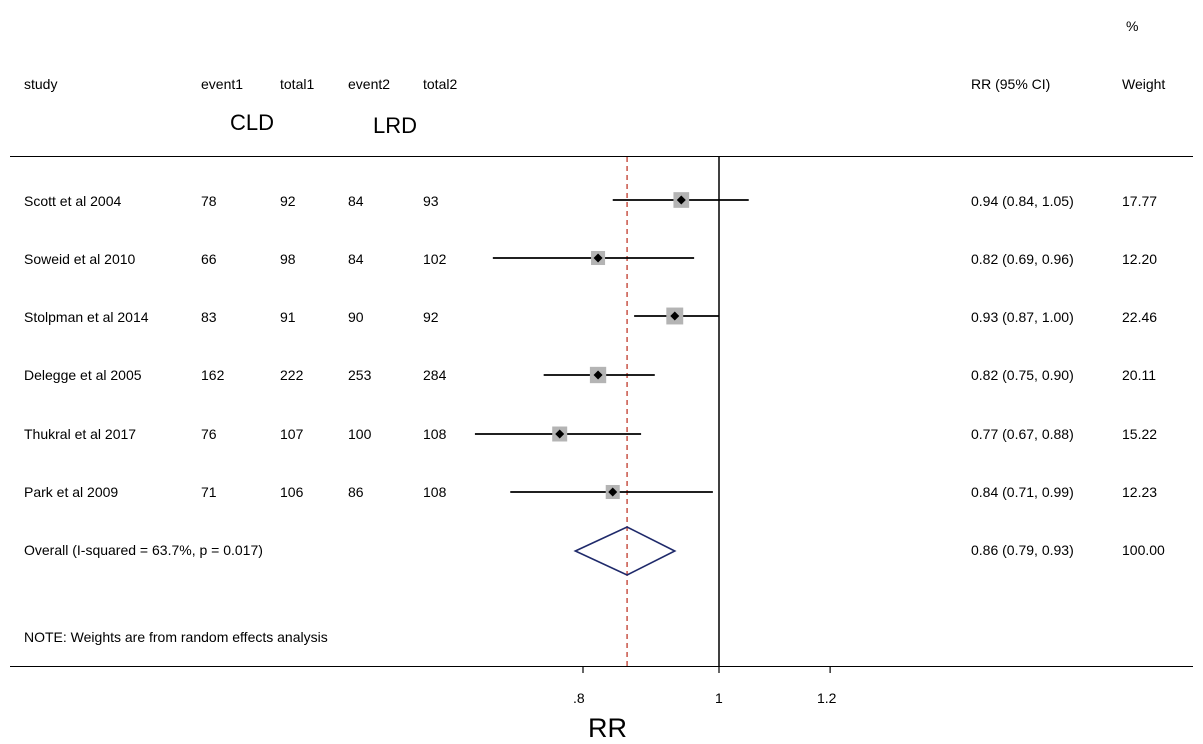  I want to click on study-weight: 22.46, so click(1140, 317).